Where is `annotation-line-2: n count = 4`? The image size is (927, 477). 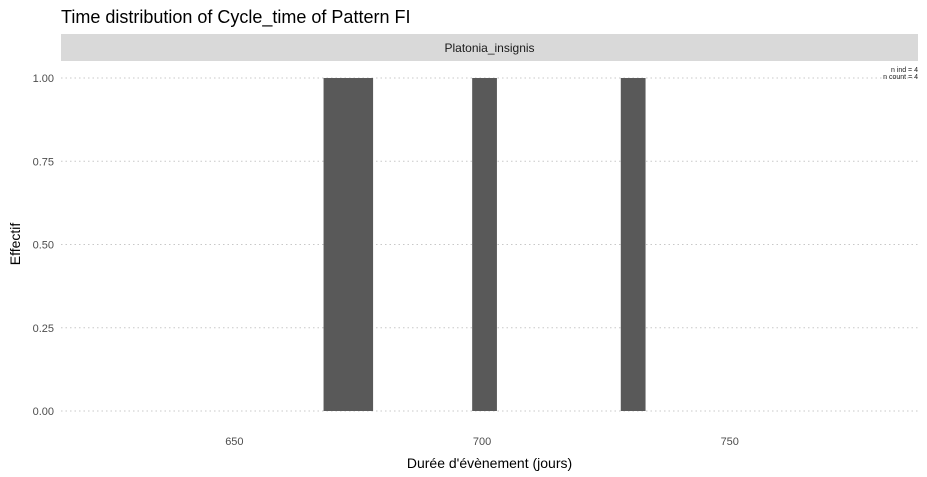 annotation-line-2: n count = 4 is located at coordinates (900, 77).